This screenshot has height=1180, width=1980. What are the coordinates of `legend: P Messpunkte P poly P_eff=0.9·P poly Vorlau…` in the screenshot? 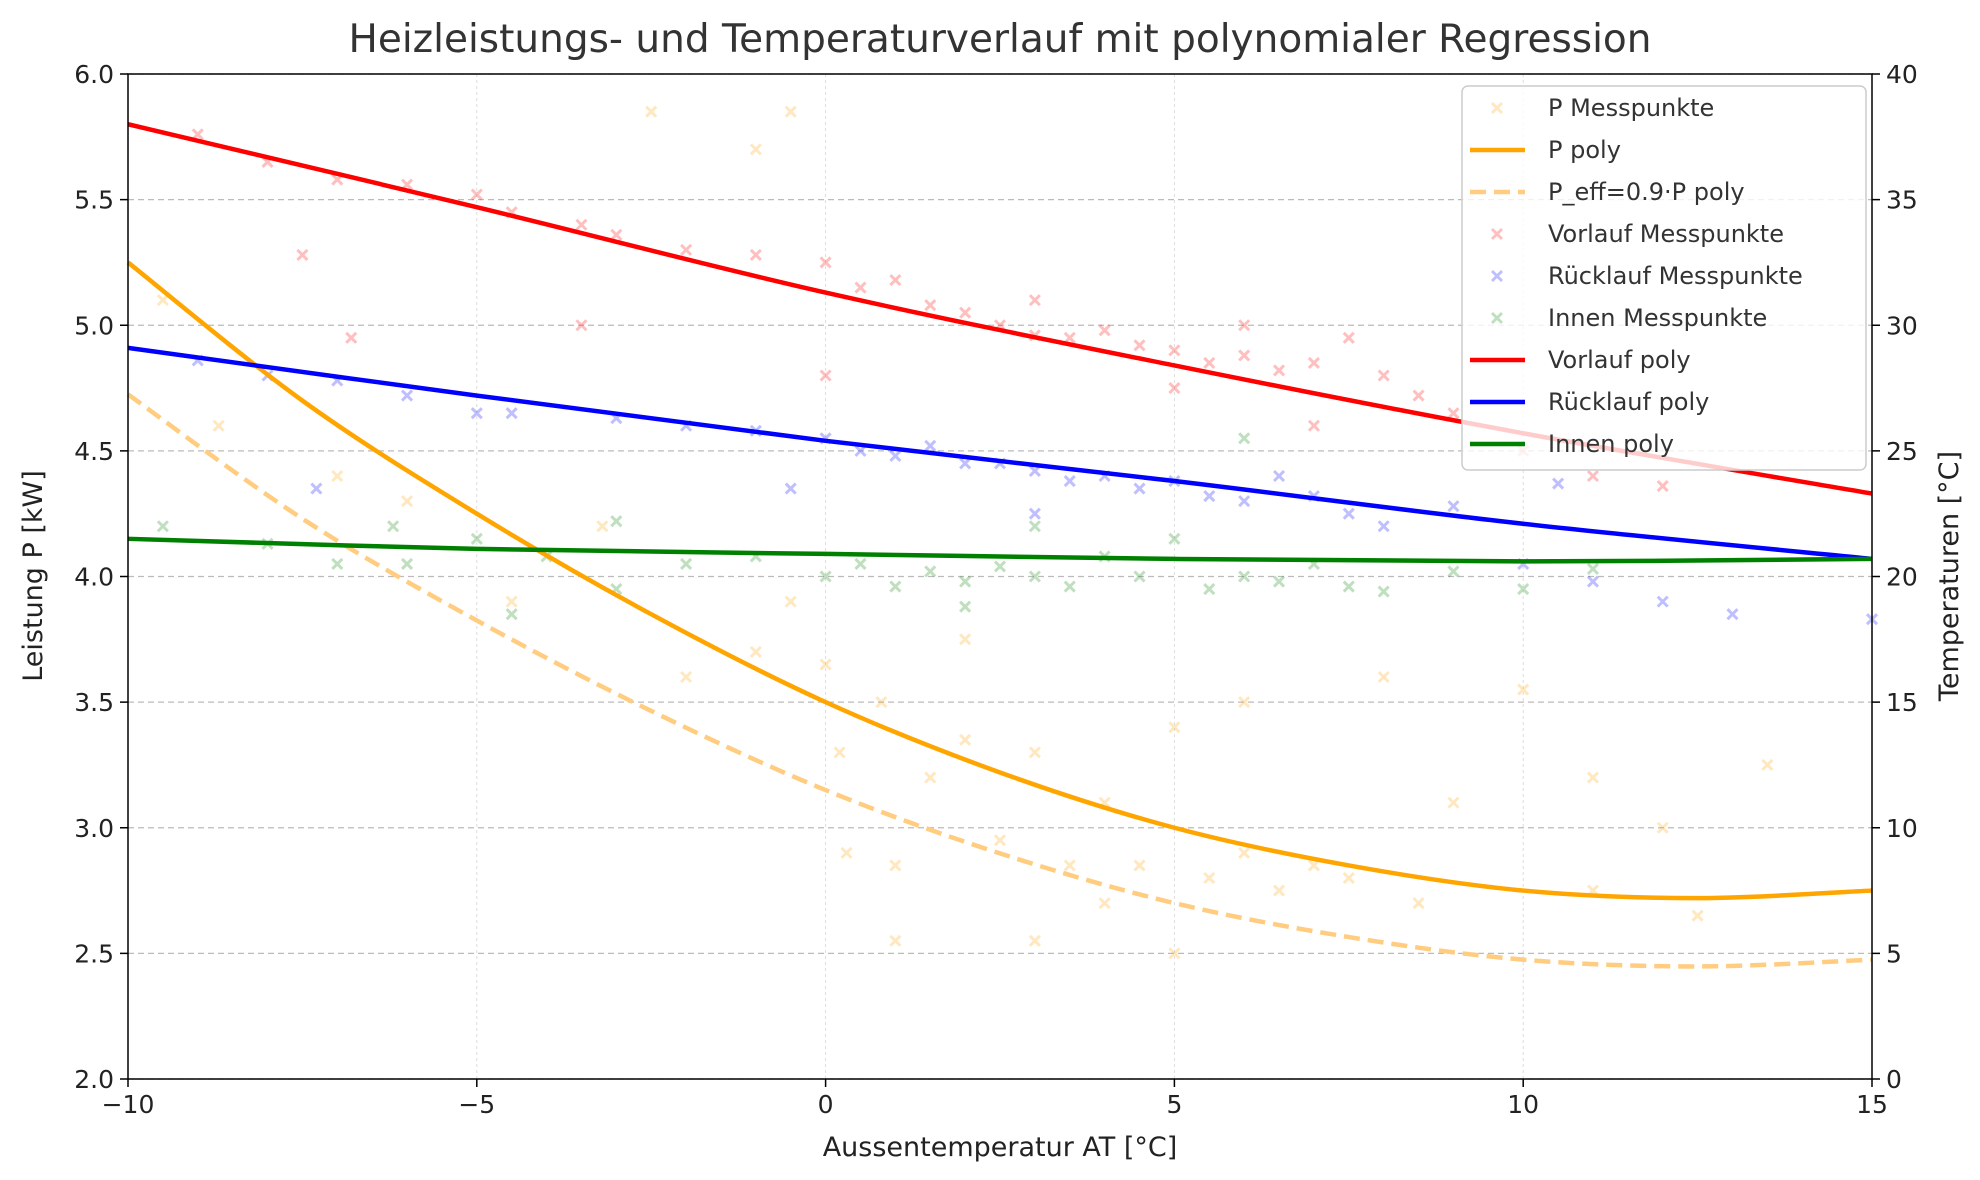 It's located at (1664, 278).